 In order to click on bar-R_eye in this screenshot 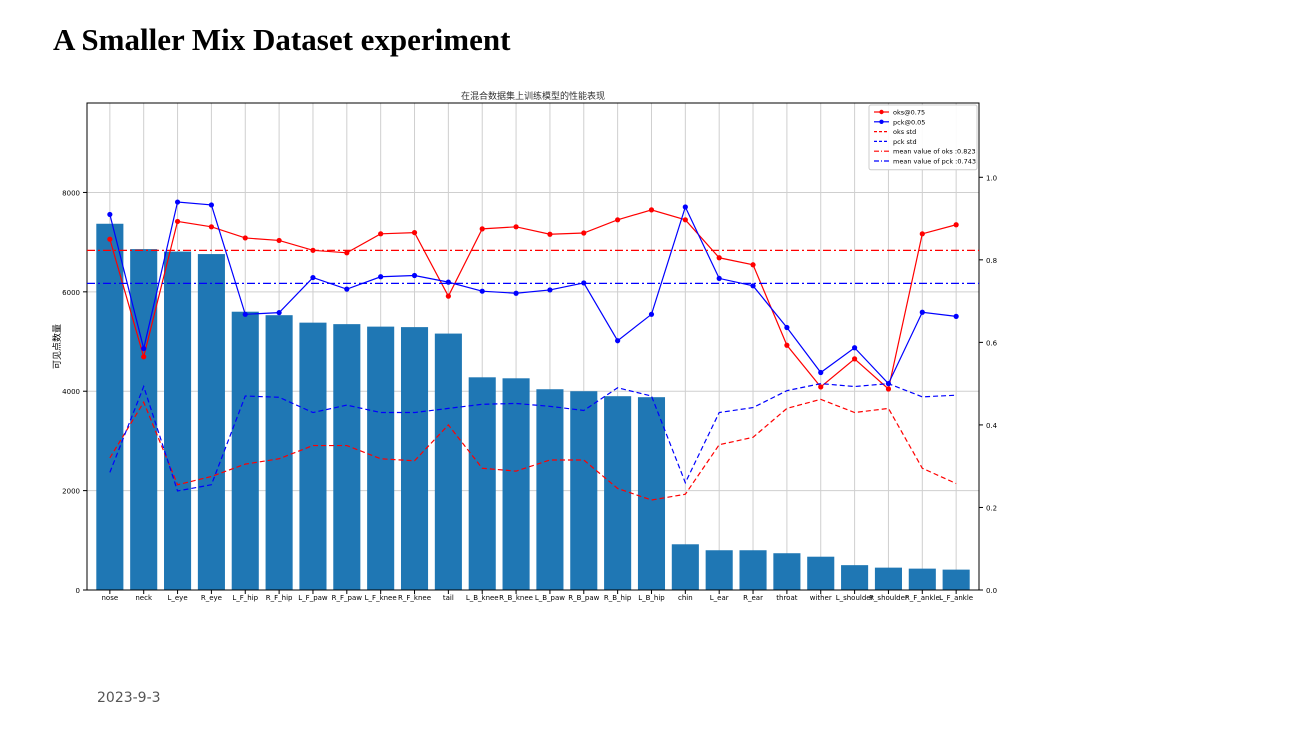, I will do `click(211, 422)`.